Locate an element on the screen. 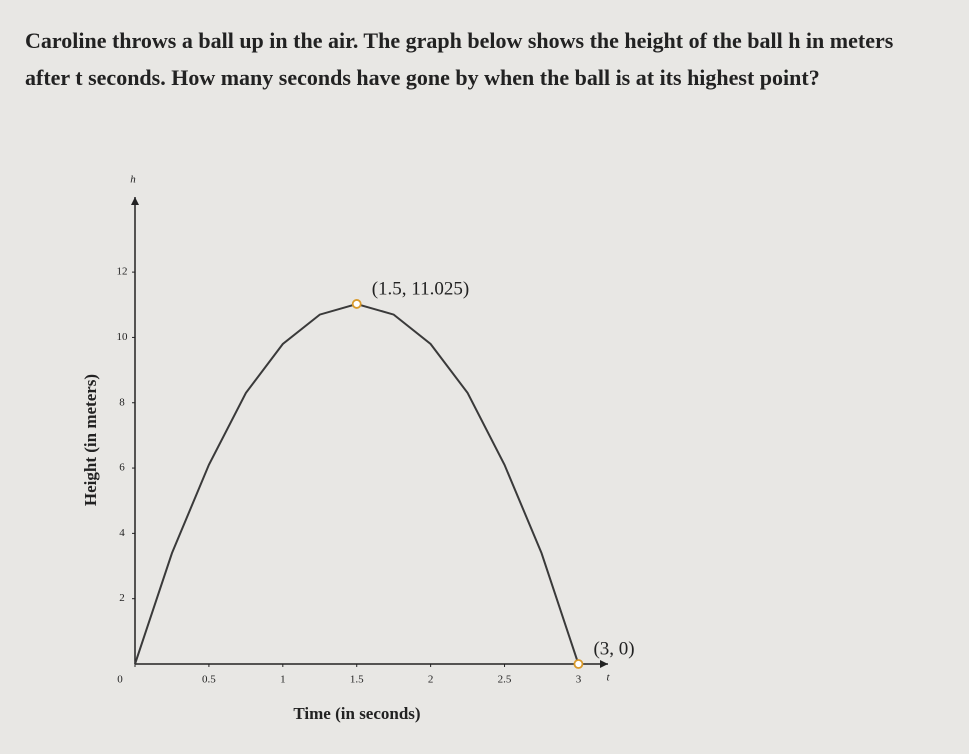 The height and width of the screenshot is (754, 969). y-axis-label: Height (in meters) is located at coordinates (90, 440).